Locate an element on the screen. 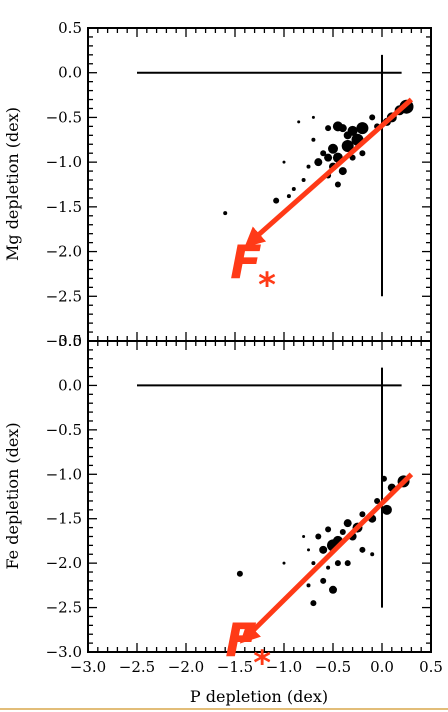 This screenshot has width=448, height=712. x-tick-label: 0.5 is located at coordinates (431, 667).